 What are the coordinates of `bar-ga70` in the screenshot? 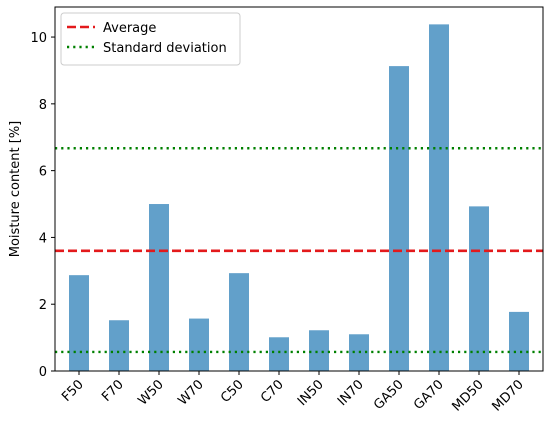 It's located at (439, 198).